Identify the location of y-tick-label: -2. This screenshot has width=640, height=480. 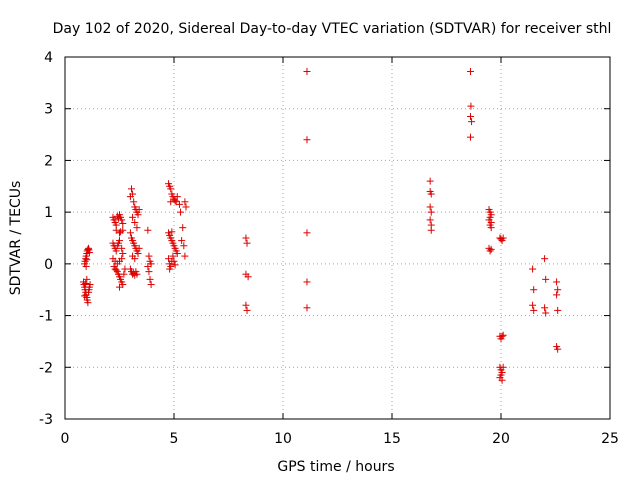
(46, 368).